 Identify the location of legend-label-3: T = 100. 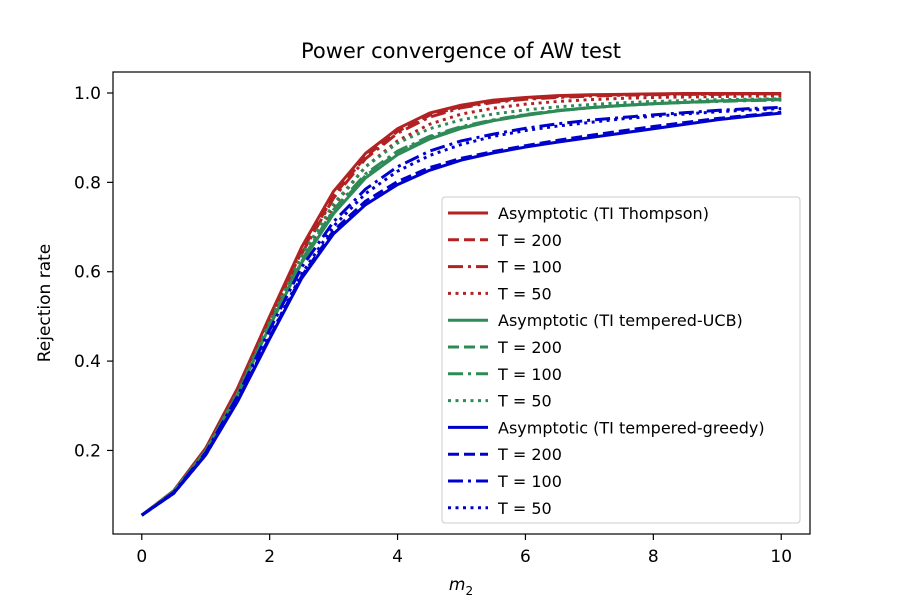
(529, 267).